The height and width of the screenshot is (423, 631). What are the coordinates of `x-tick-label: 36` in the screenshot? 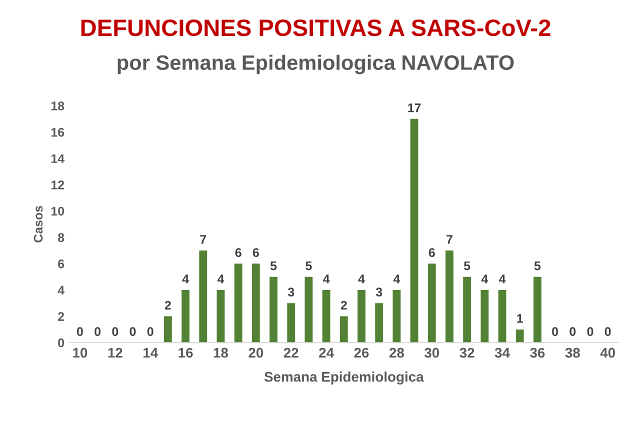 It's located at (537, 353).